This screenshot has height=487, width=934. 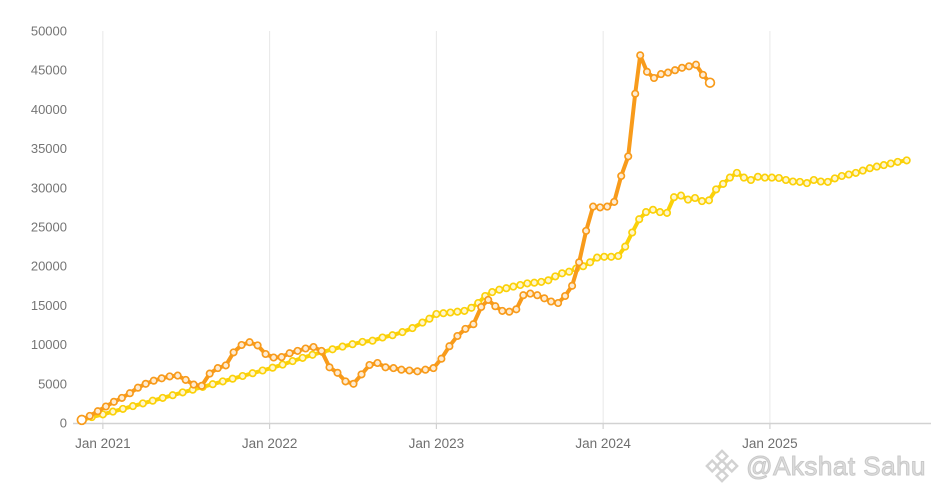 I want to click on x-axis-tick-label: Jan 2022, so click(x=270, y=443).